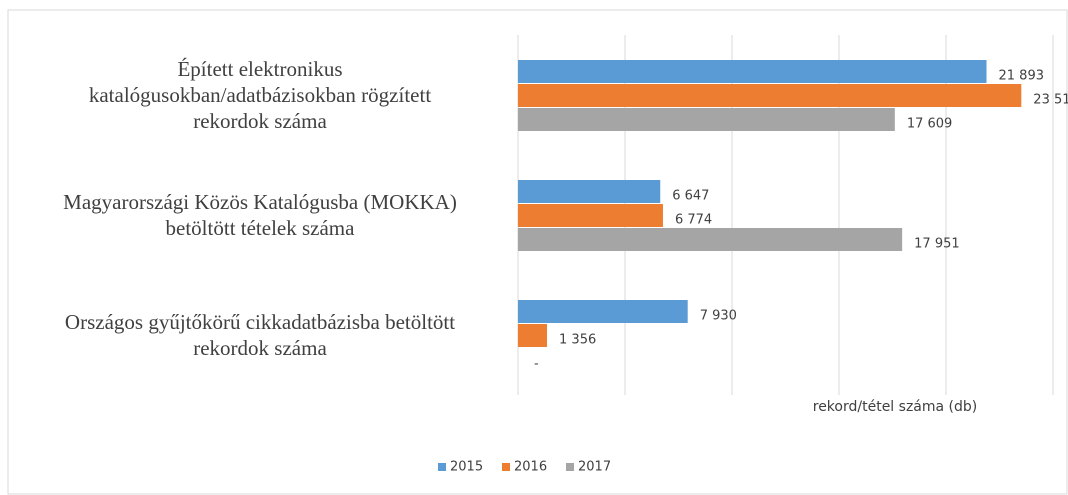 The image size is (1068, 495). I want to click on value-label: 6 647, so click(690, 196).